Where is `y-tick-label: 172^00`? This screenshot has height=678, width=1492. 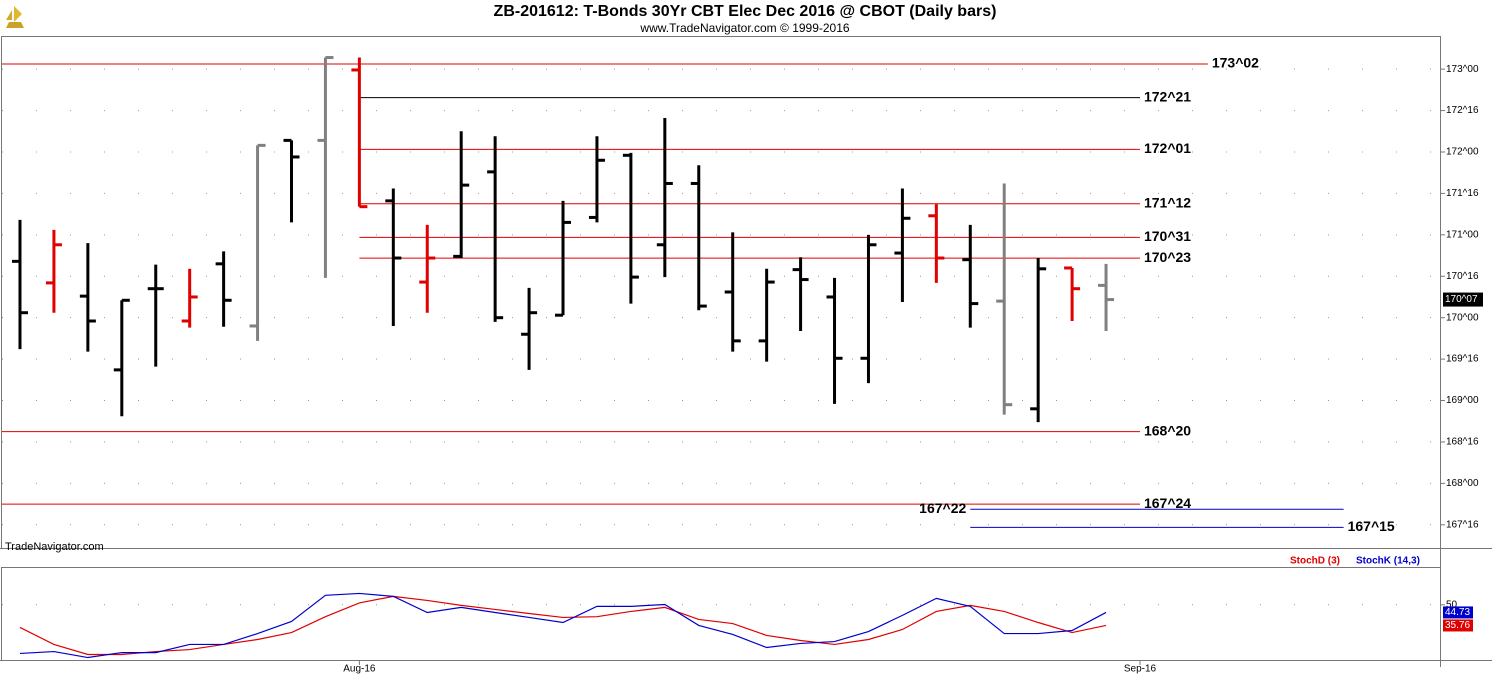 y-tick-label: 172^00 is located at coordinates (1462, 152).